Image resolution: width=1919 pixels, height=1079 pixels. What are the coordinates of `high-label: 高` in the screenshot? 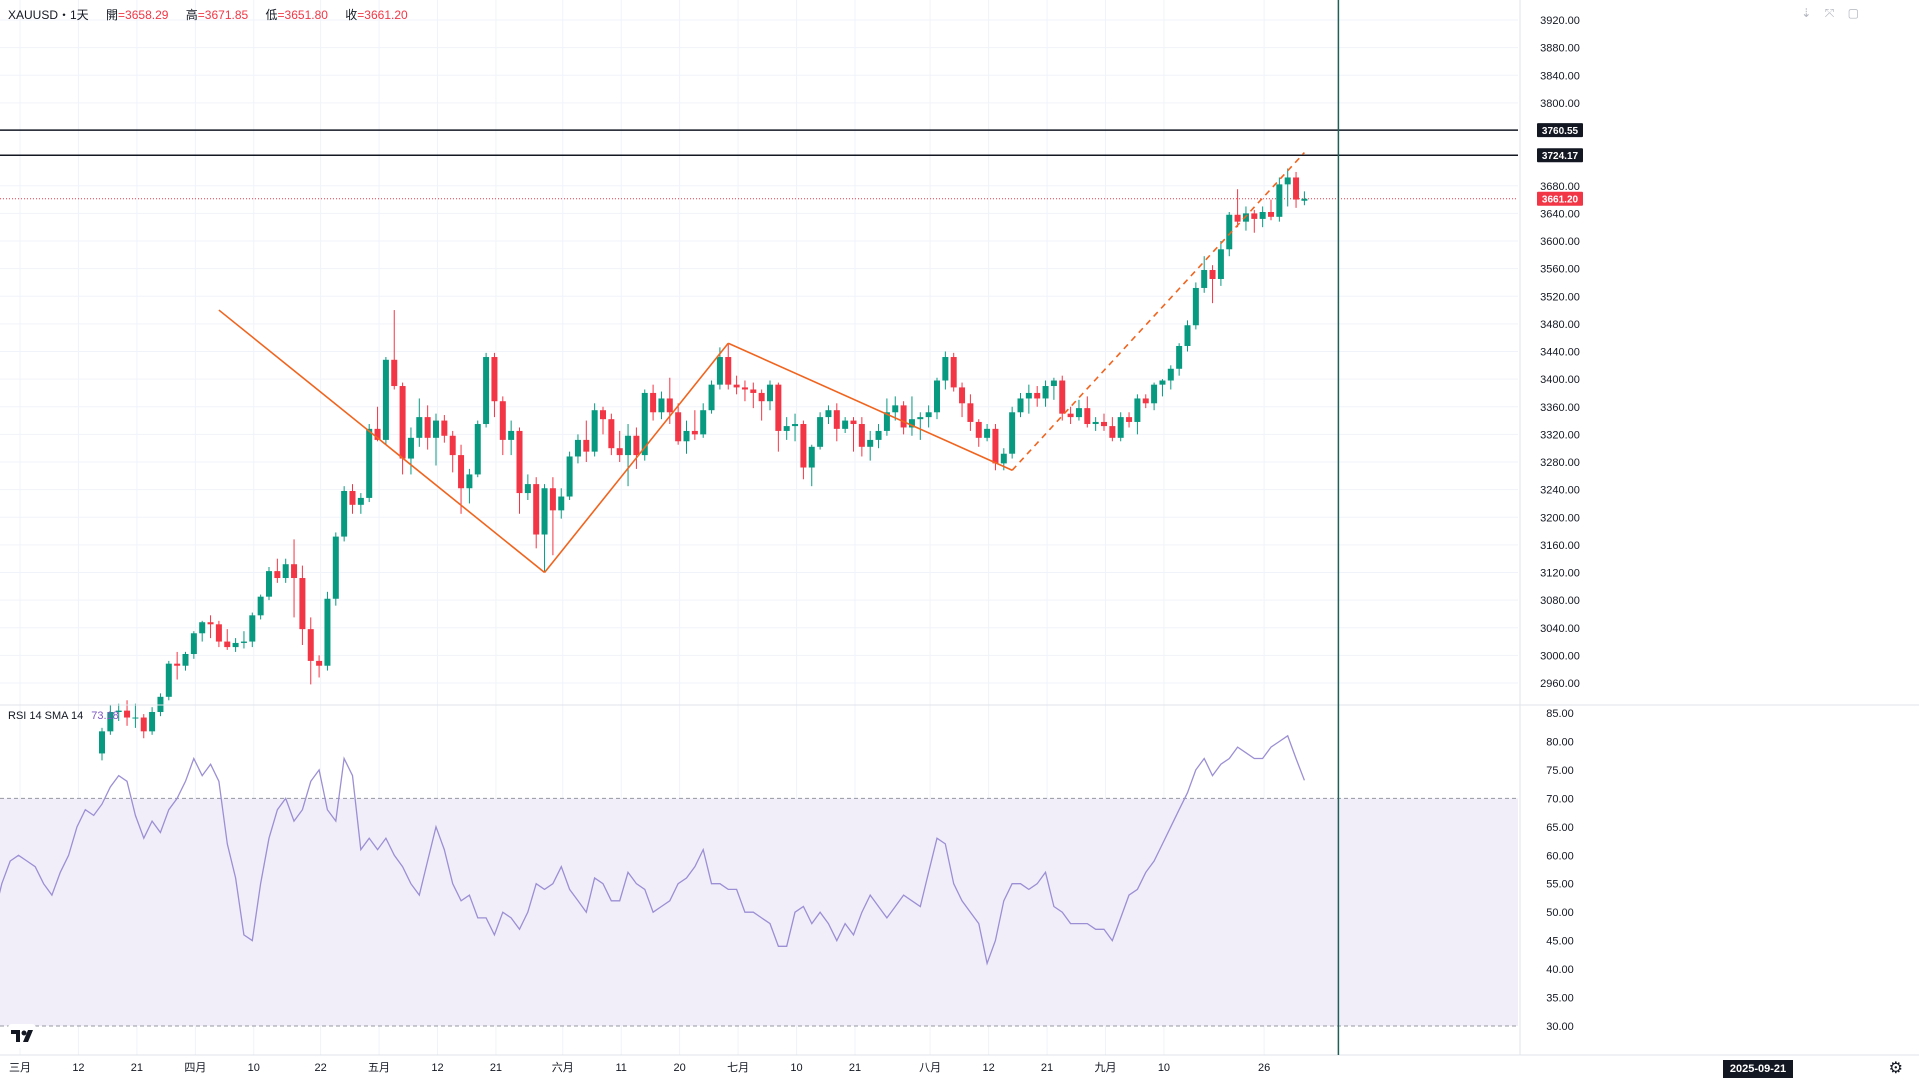 It's located at (191, 15).